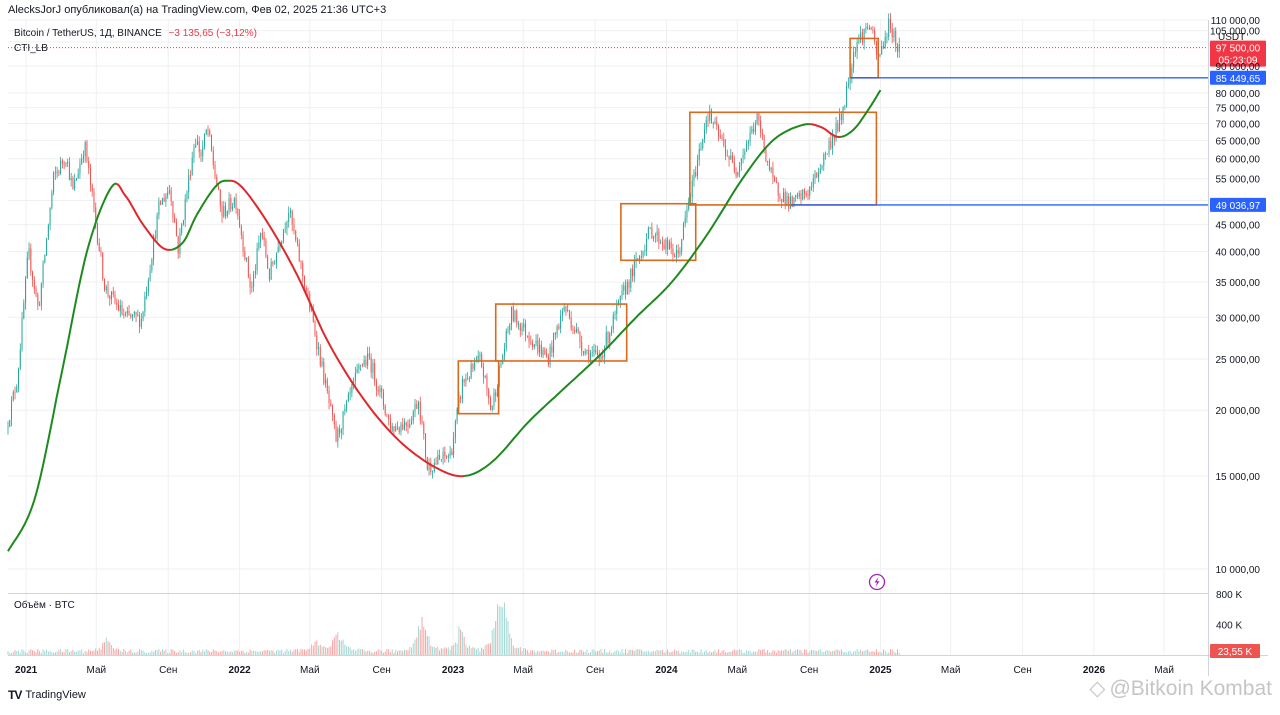 The height and width of the screenshot is (715, 1280). What do you see at coordinates (1238, 67) in the screenshot?
I see `price-tick-label: 90 000,00` at bounding box center [1238, 67].